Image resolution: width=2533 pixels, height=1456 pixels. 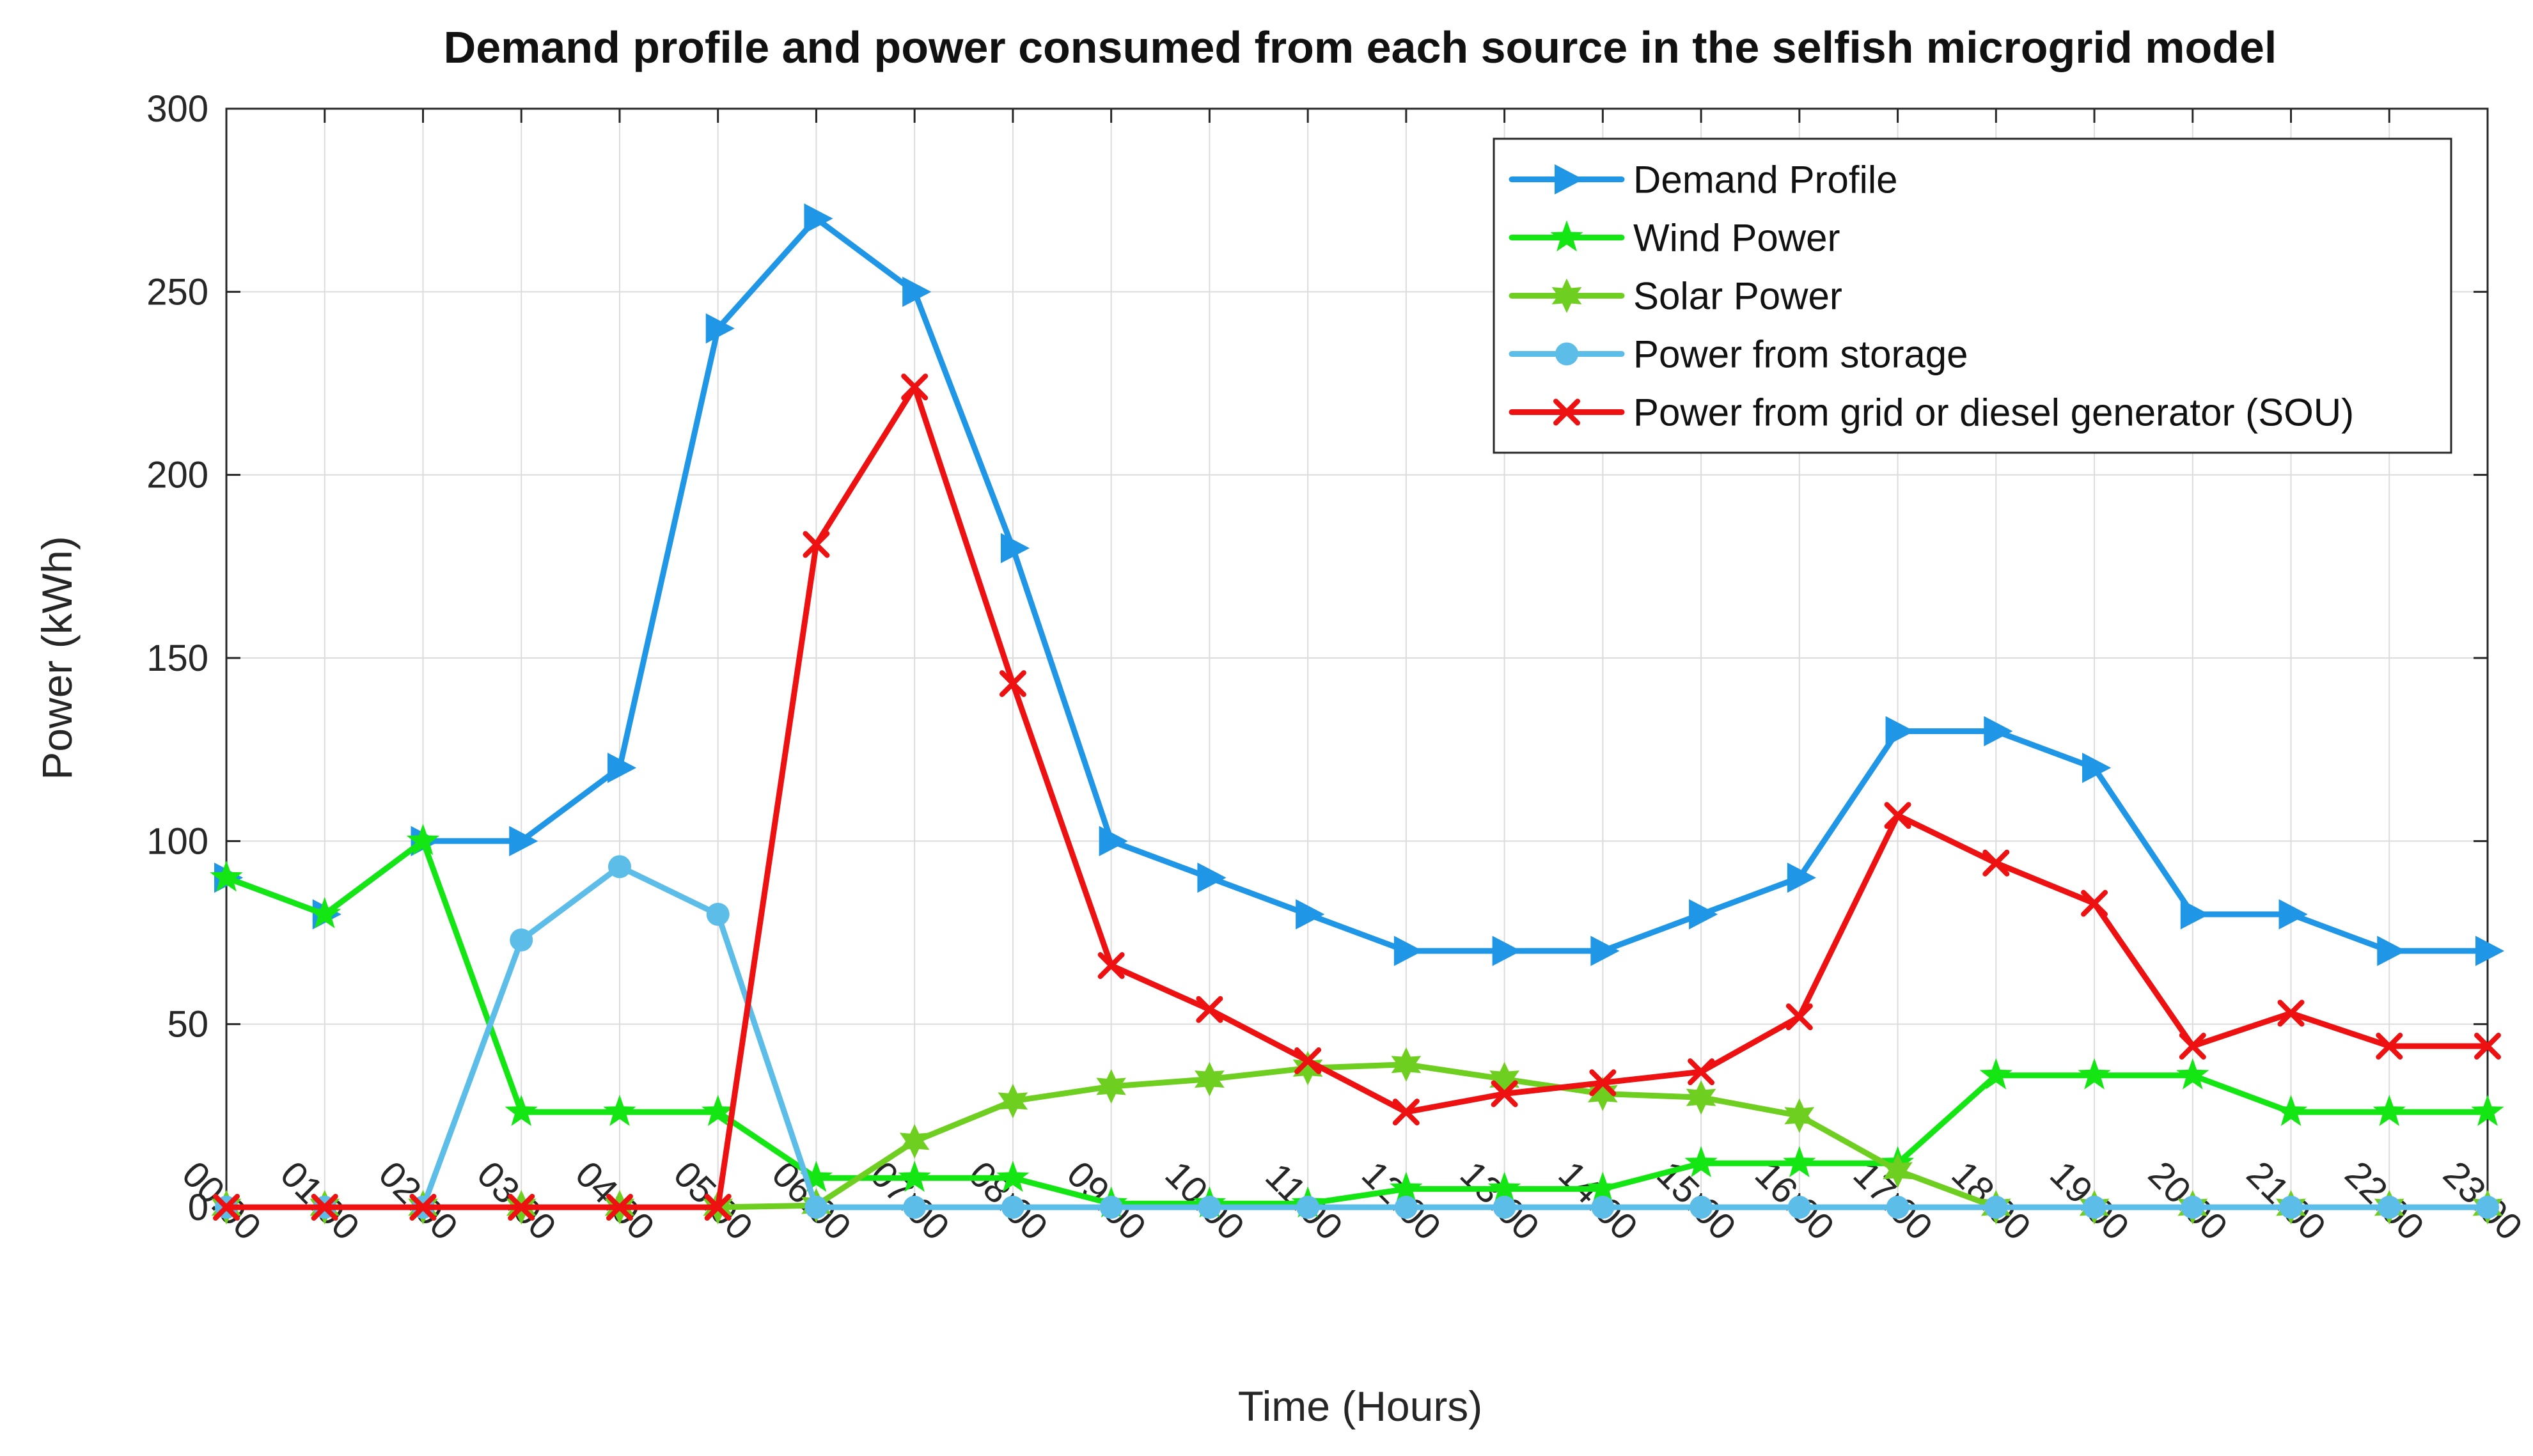 I want to click on legend-label: Solar Power, so click(x=1738, y=296).